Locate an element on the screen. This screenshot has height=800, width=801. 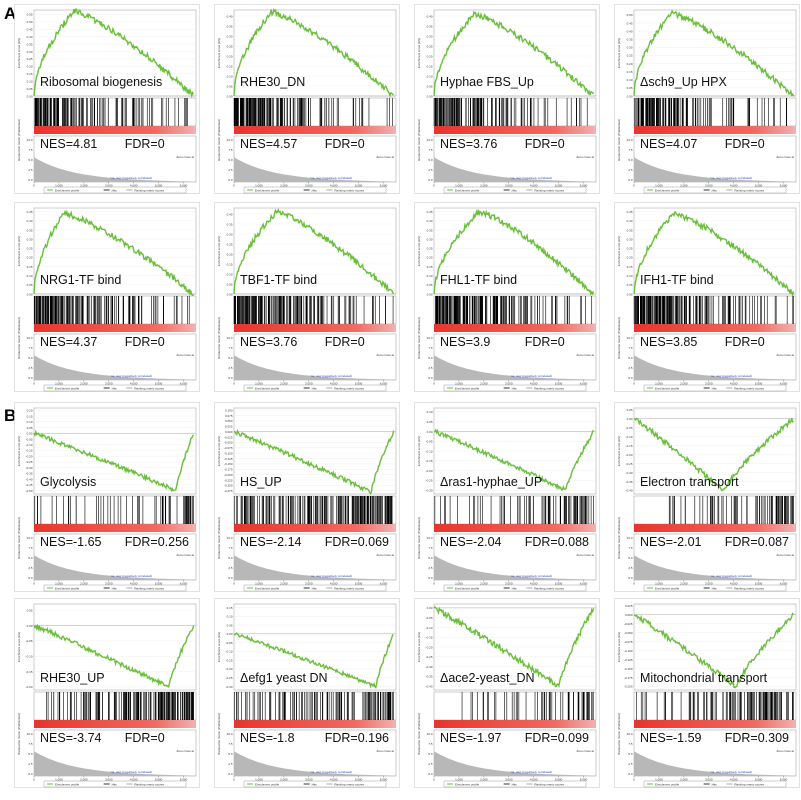
es-tick-label: -0.05 is located at coordinates (429, 618).